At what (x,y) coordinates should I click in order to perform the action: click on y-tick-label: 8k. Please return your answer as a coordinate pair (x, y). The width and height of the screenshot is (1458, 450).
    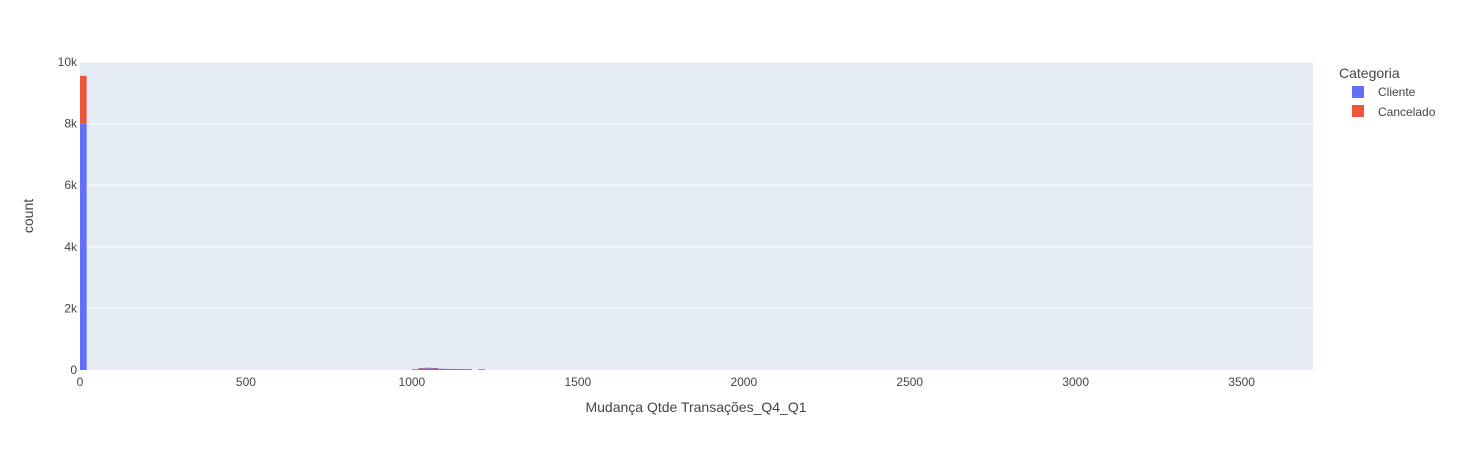
    Looking at the image, I should click on (71, 124).